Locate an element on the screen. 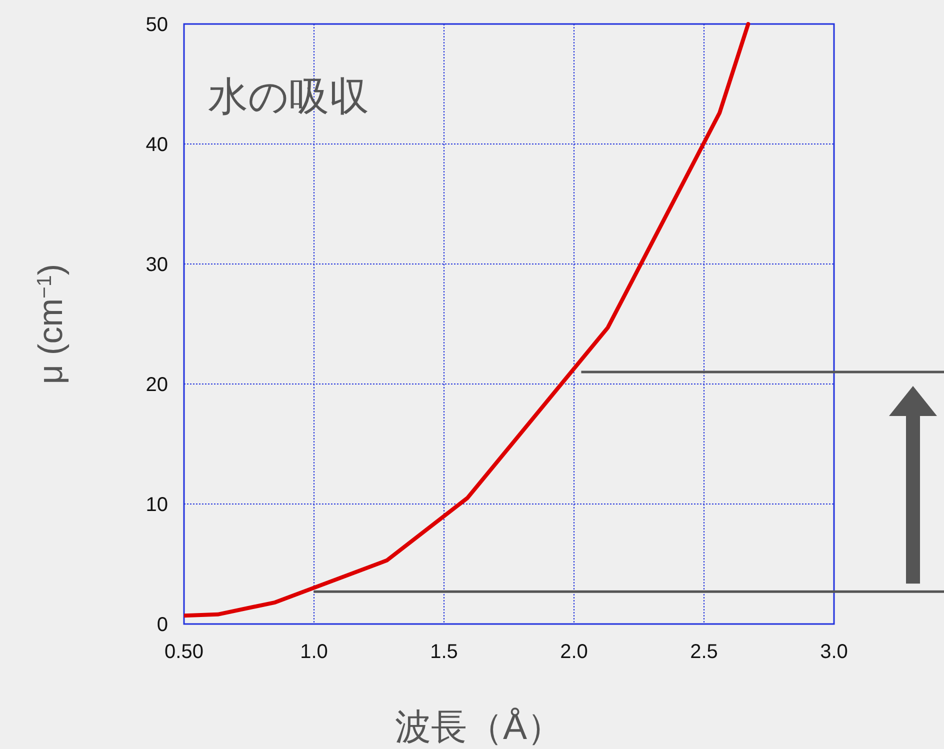  y-tick-label: 10 is located at coordinates (157, 505).